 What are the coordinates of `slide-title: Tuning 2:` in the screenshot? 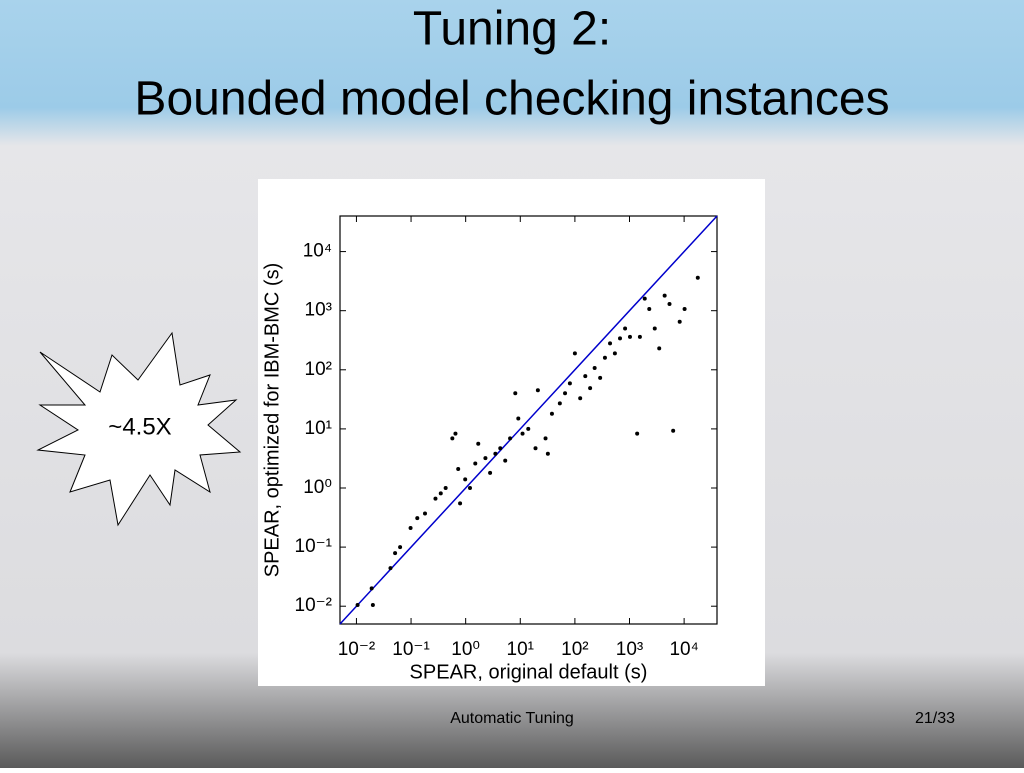 It's located at (512, 29).